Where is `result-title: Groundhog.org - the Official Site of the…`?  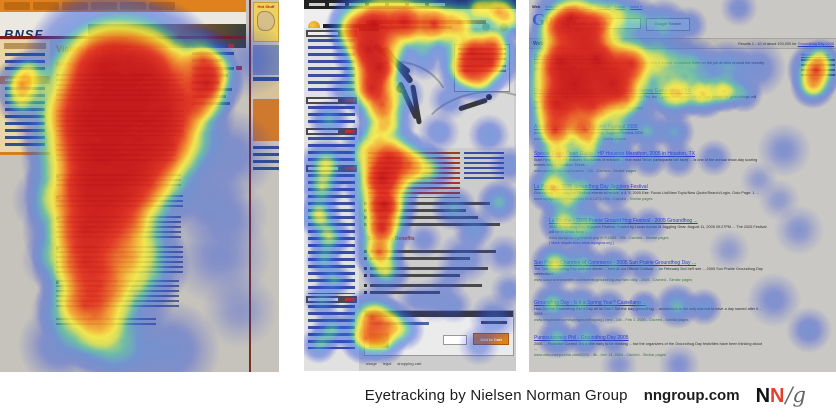 result-title: Groundhog.org - the Official Site of the… is located at coordinates (613, 91).